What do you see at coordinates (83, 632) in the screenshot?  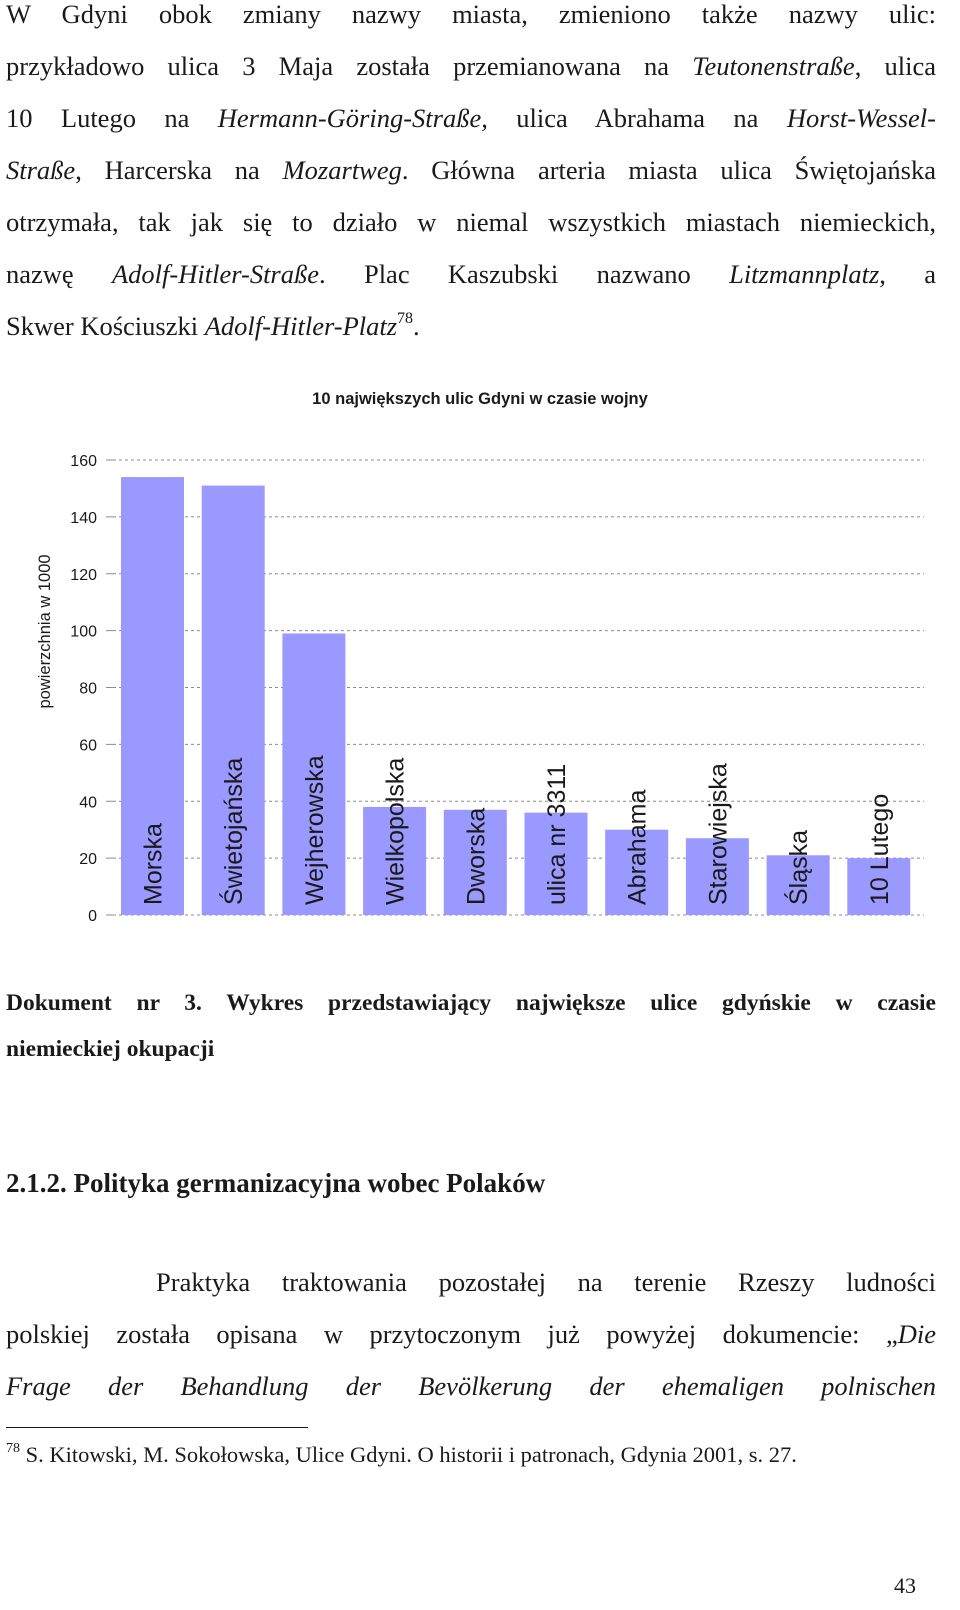 I see `y-tick-label: 100` at bounding box center [83, 632].